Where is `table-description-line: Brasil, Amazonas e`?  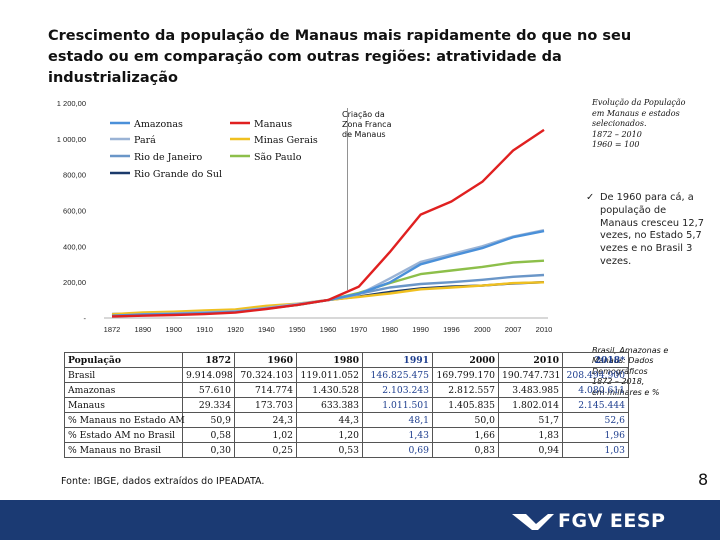 table-description-line: Brasil, Amazonas e is located at coordinates (630, 350).